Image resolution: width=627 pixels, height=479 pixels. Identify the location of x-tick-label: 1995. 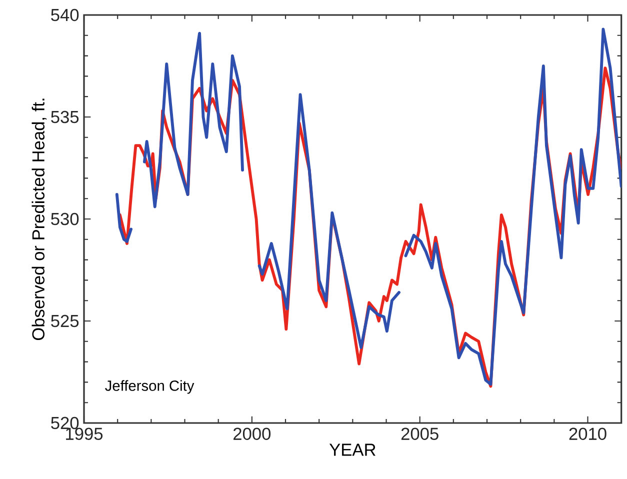
(84, 434).